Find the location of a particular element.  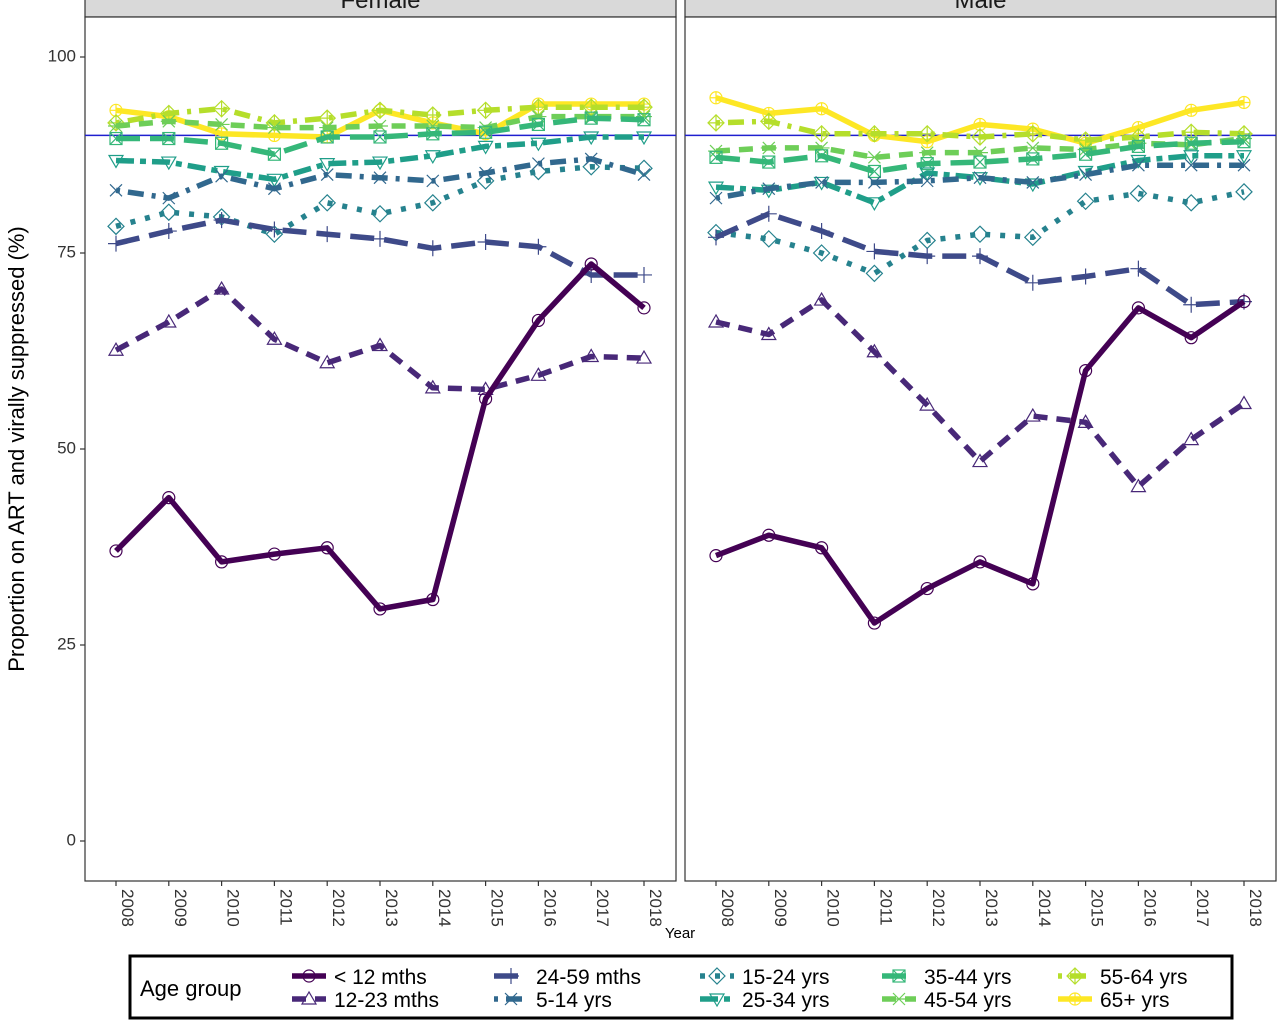

point-male-5-2011 is located at coordinates (874, 204).